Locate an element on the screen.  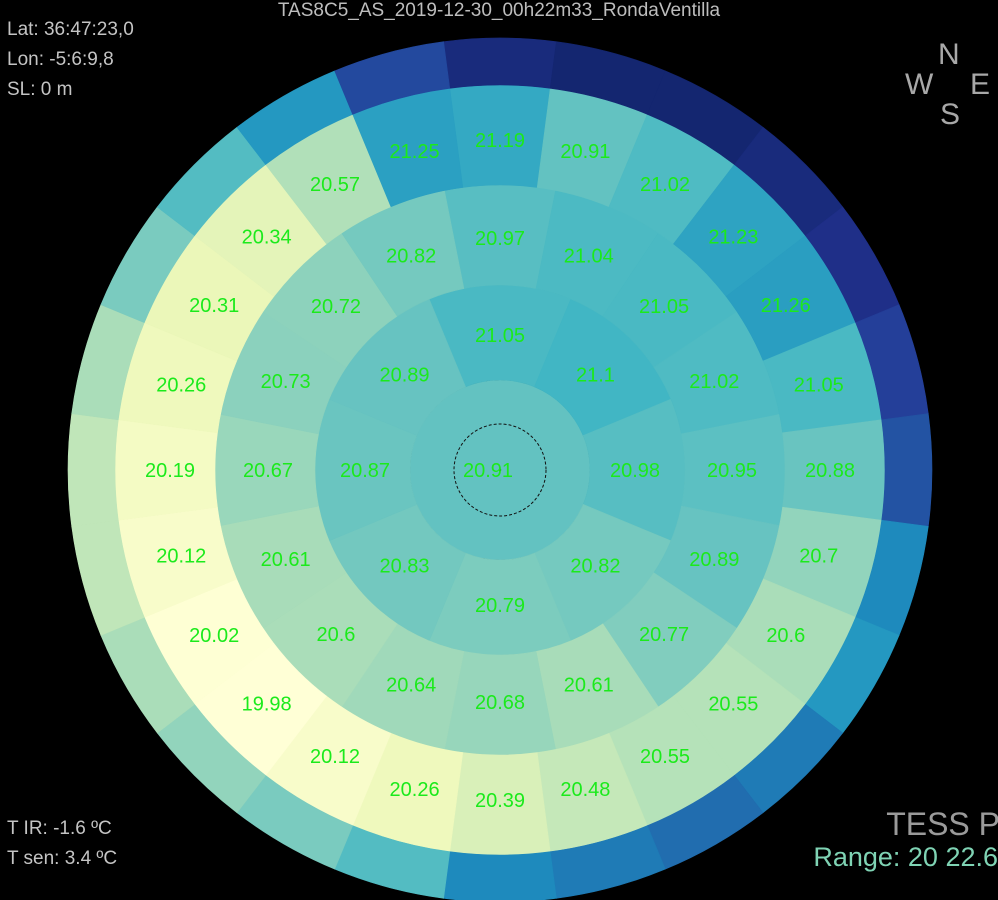
value-label: 19.98 is located at coordinates (267, 704).